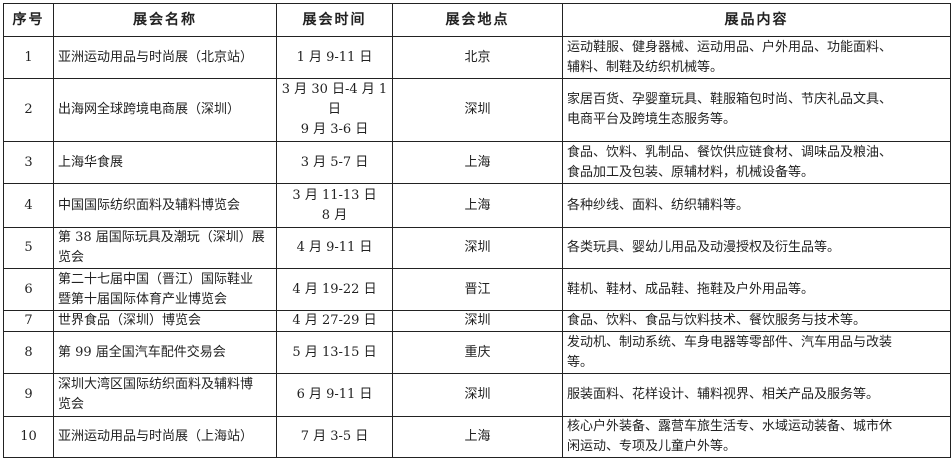 This screenshot has height=461, width=952. Describe the element at coordinates (165, 162) in the screenshot. I see `cell-name: 上海华食展` at that location.